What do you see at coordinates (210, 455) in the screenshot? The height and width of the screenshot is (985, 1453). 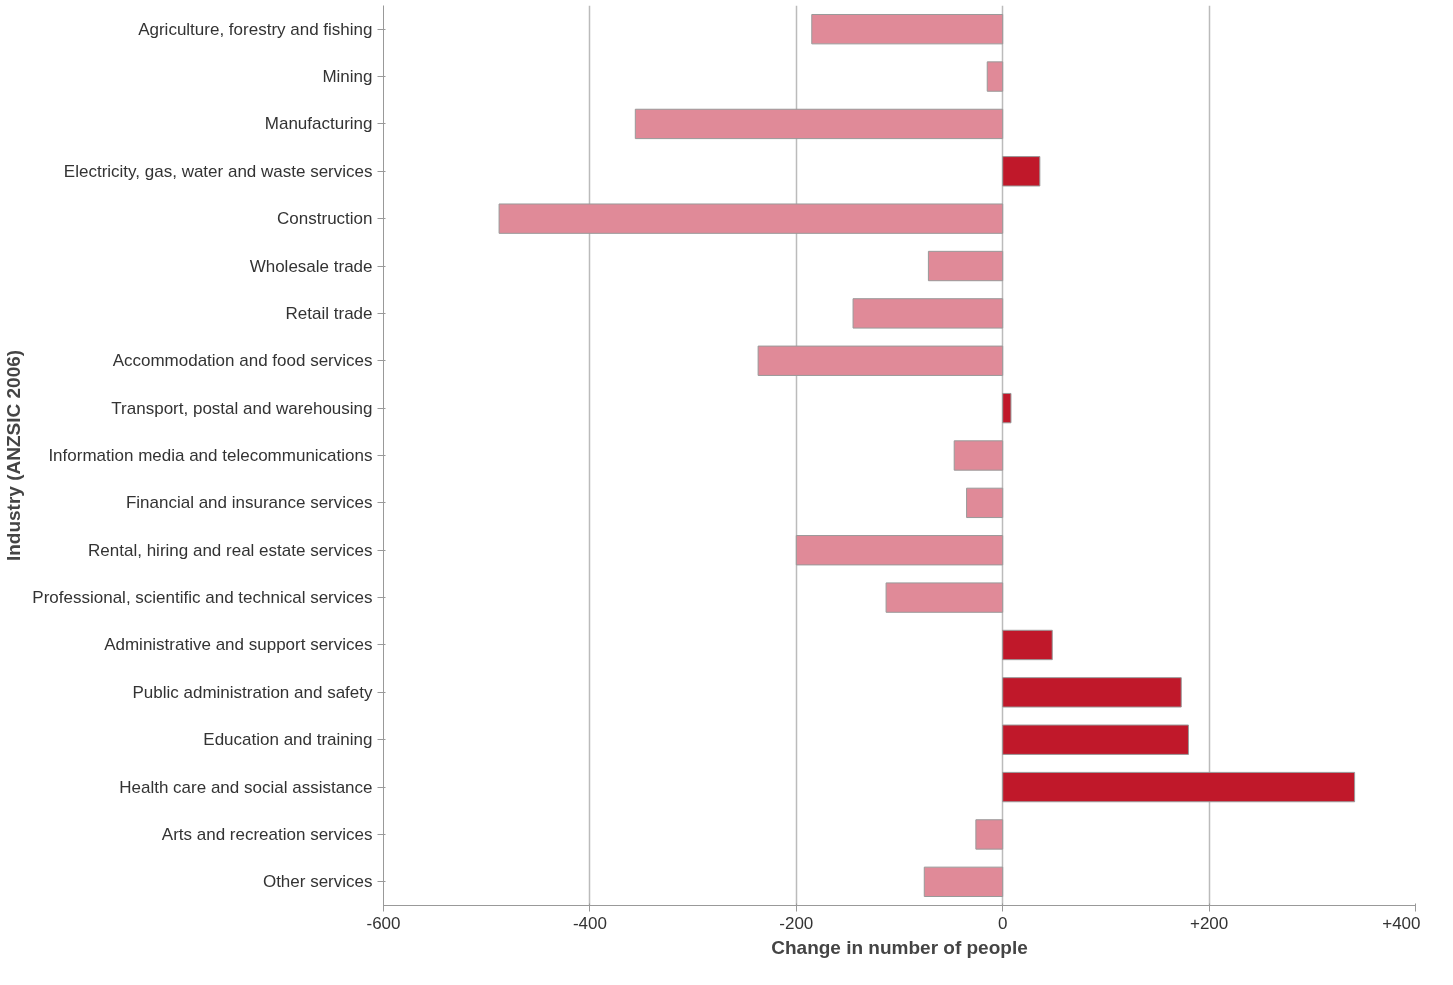 I see `y-tick-label: Information media and telecommunications` at bounding box center [210, 455].